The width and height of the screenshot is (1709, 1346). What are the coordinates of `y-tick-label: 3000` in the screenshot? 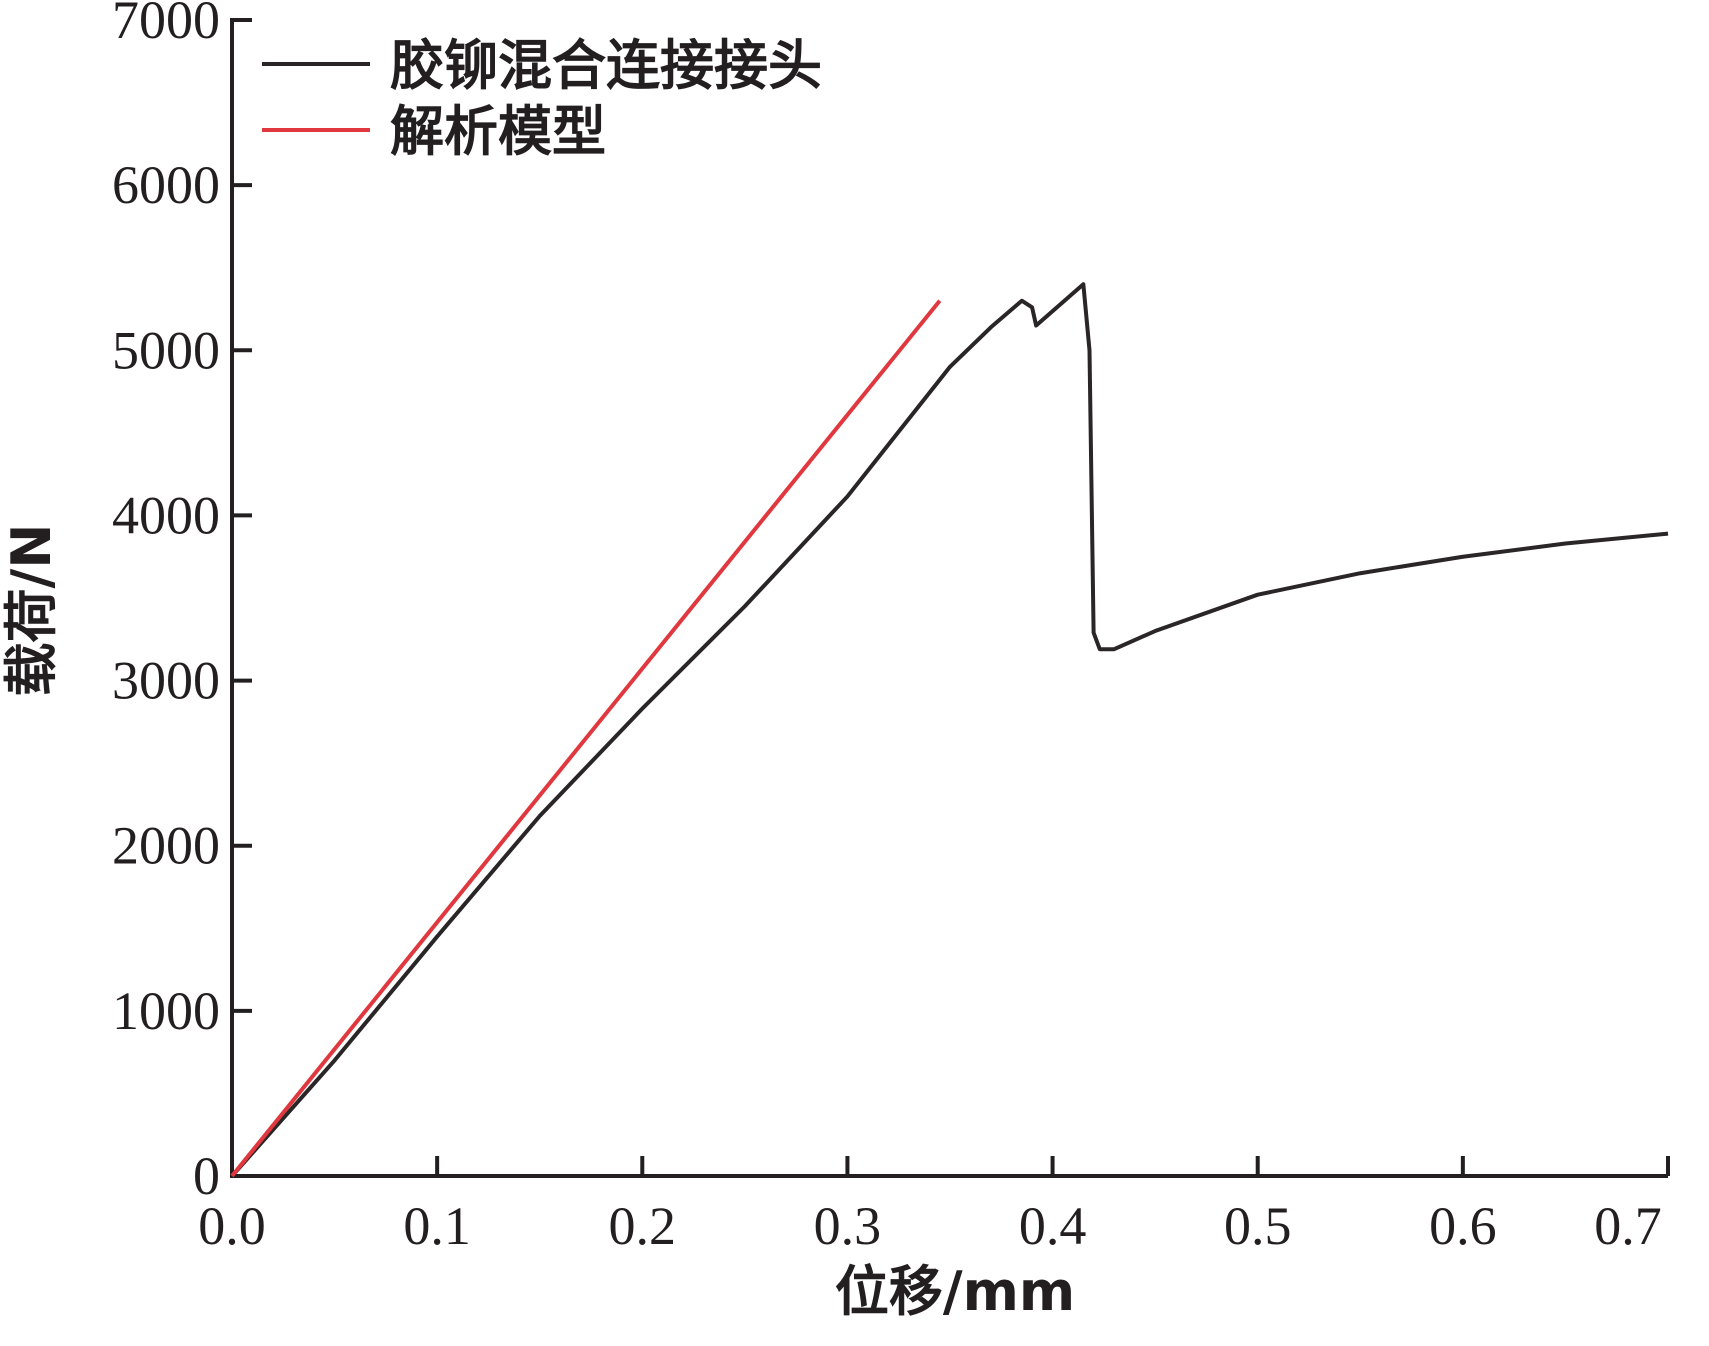 It's located at (166, 681).